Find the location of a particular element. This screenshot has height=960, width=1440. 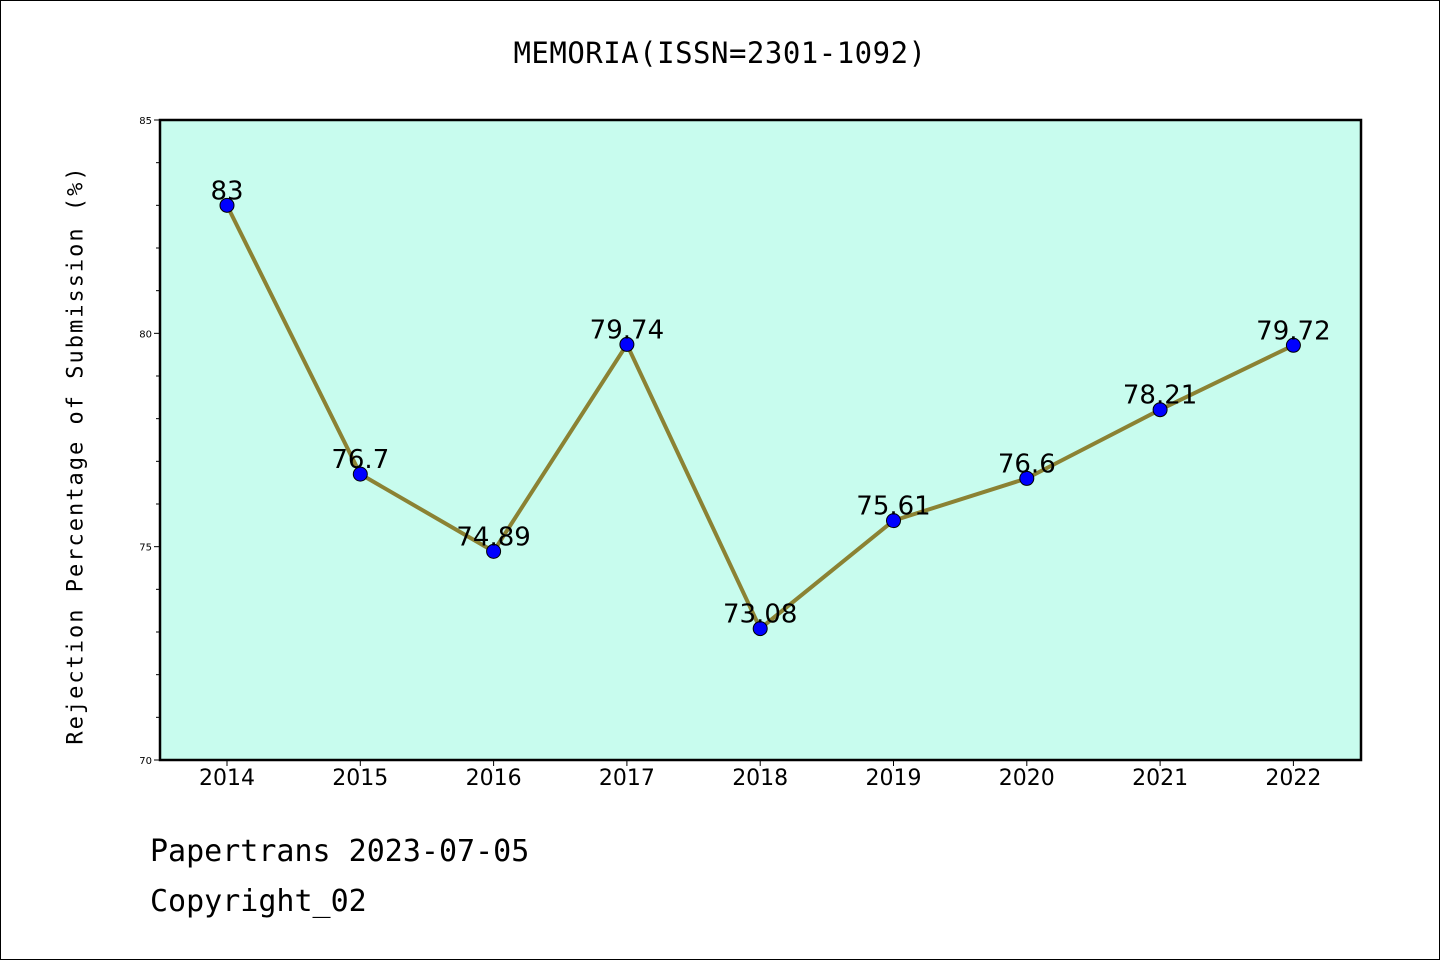

x-tick-label: 2019 is located at coordinates (894, 778).